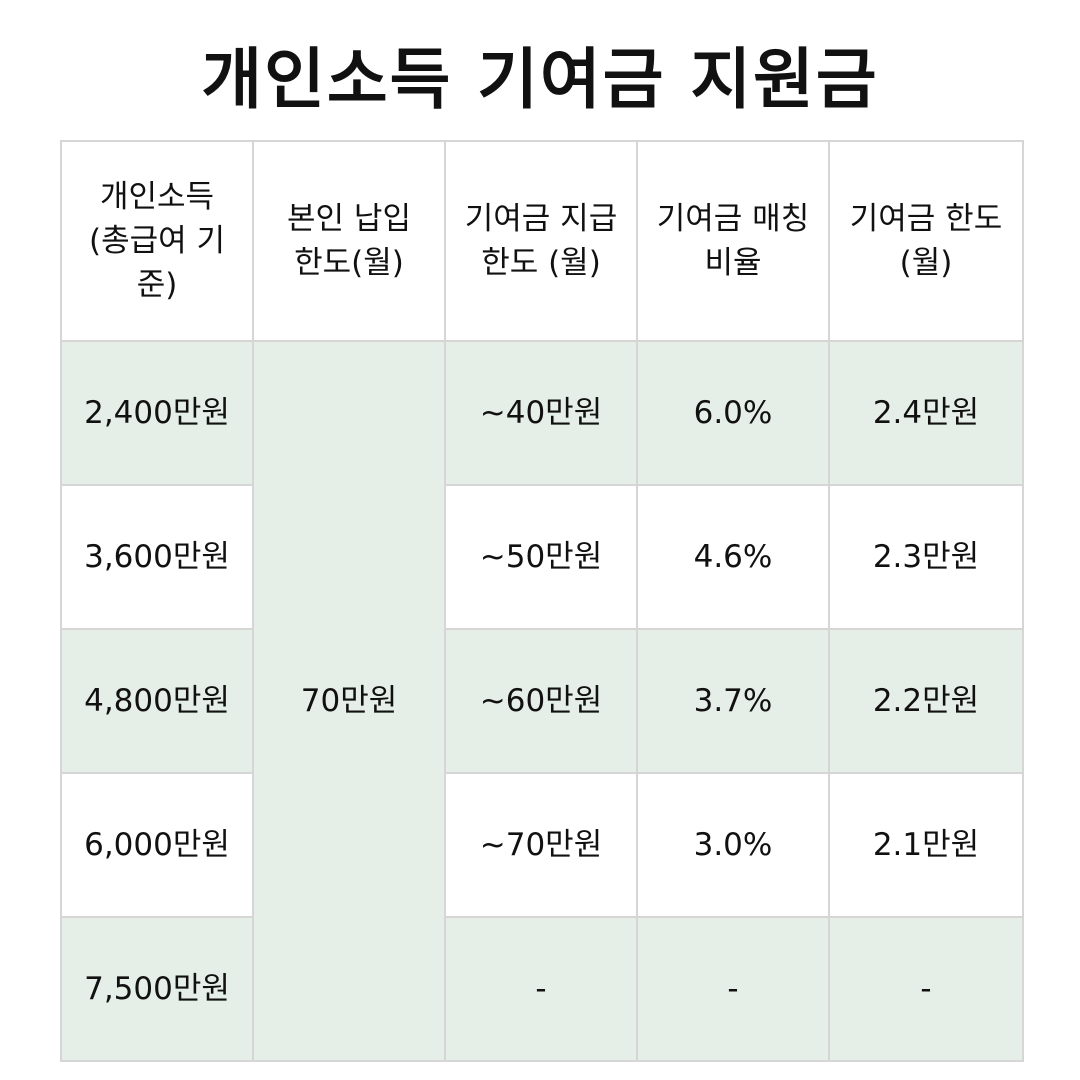 The width and height of the screenshot is (1080, 1080). Describe the element at coordinates (157, 989) in the screenshot. I see `income-cell: 7,500만원` at that location.